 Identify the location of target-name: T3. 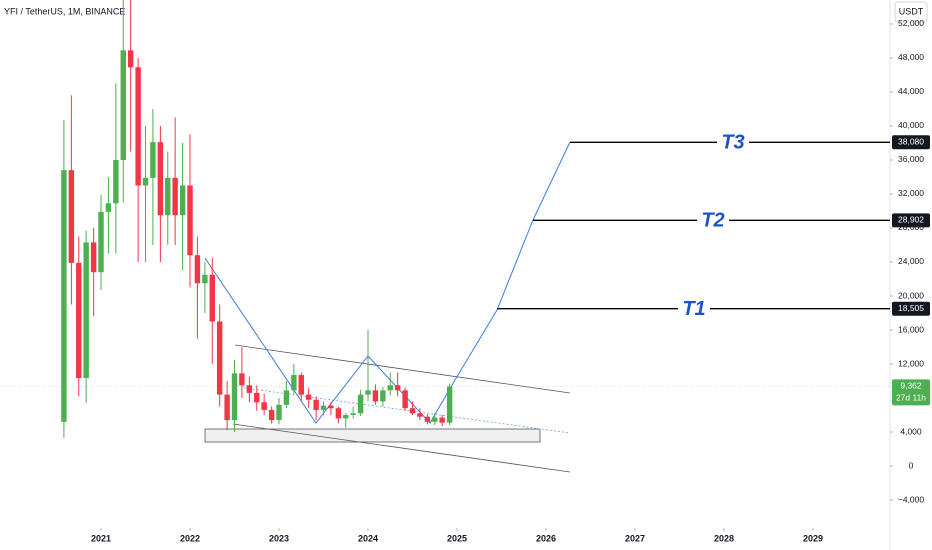
(732, 143).